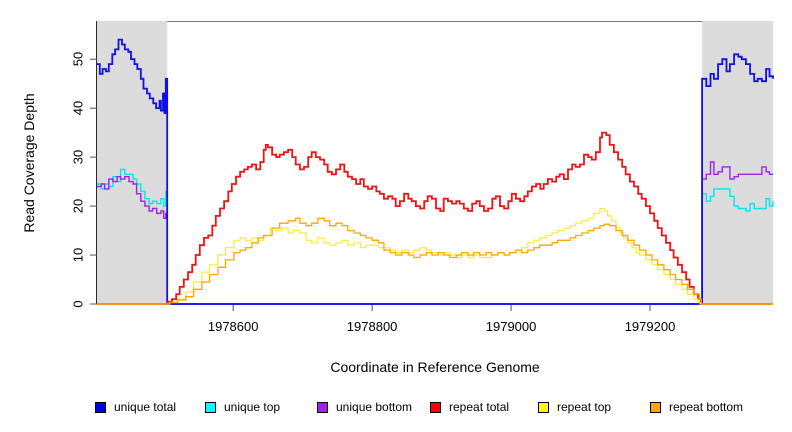 The height and width of the screenshot is (432, 792). What do you see at coordinates (78, 304) in the screenshot?
I see `y-tick-label: 0` at bounding box center [78, 304].